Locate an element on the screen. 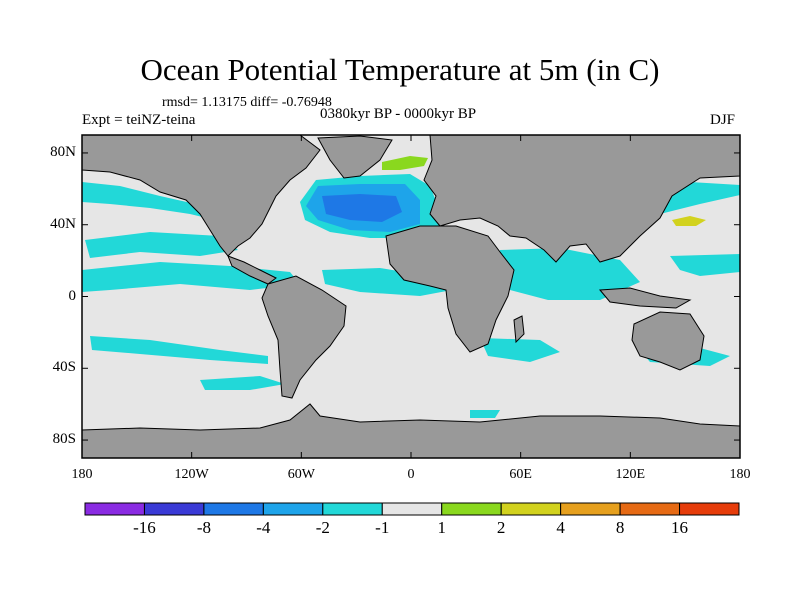 The height and width of the screenshot is (600, 800). x-tick-label: 0 is located at coordinates (411, 474).